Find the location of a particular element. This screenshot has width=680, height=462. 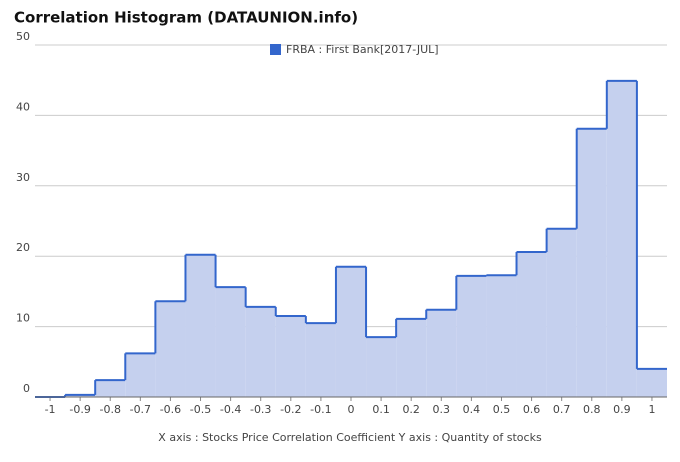

y-tick-label: 20 is located at coordinates (23, 247).